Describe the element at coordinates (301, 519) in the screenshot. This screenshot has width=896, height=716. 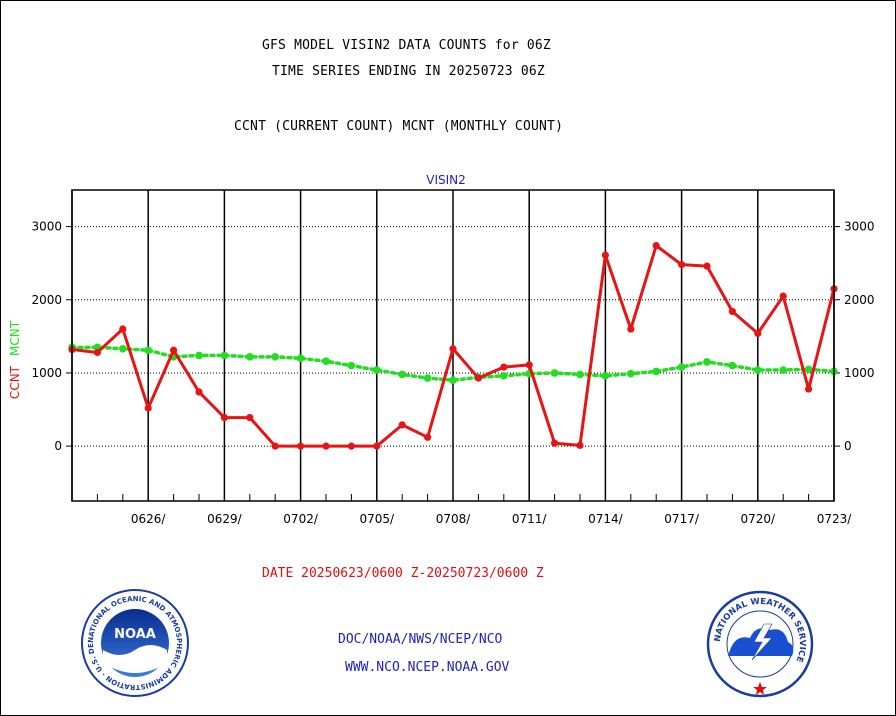
I see `x-tick-label: 0702/` at that location.